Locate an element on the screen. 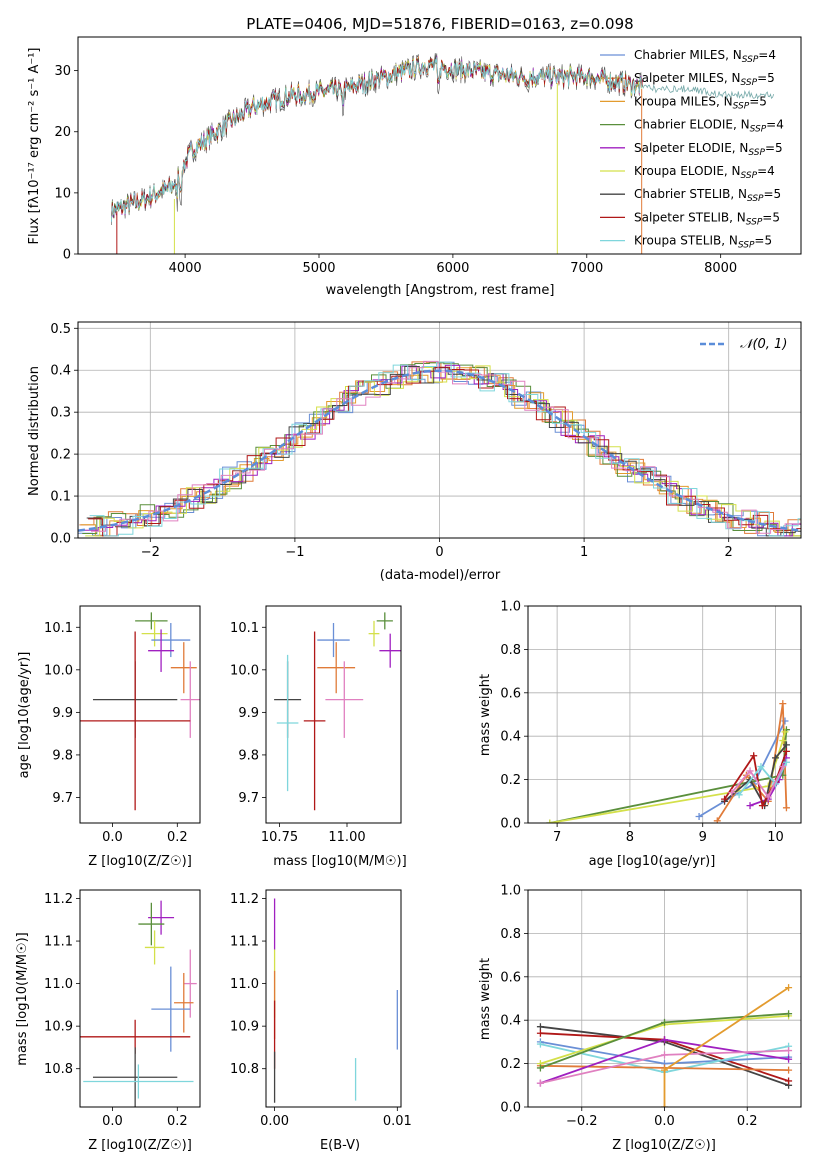 This screenshot has height=1170, width=819. residuals-ytick-label: 0.5 is located at coordinates (60, 329).